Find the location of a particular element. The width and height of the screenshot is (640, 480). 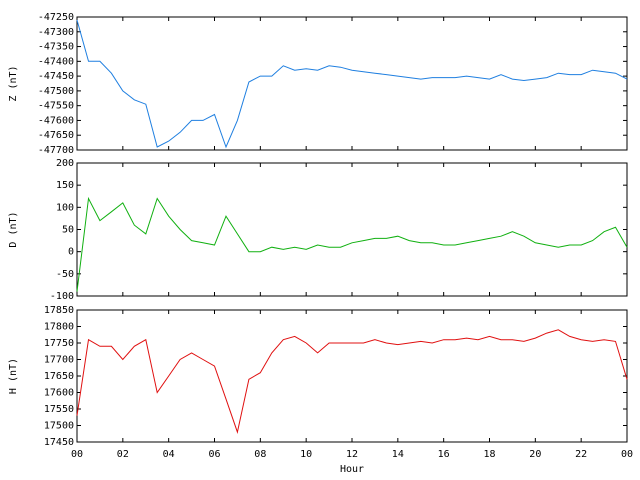

y-tick-label: -100 is located at coordinates (62, 296).